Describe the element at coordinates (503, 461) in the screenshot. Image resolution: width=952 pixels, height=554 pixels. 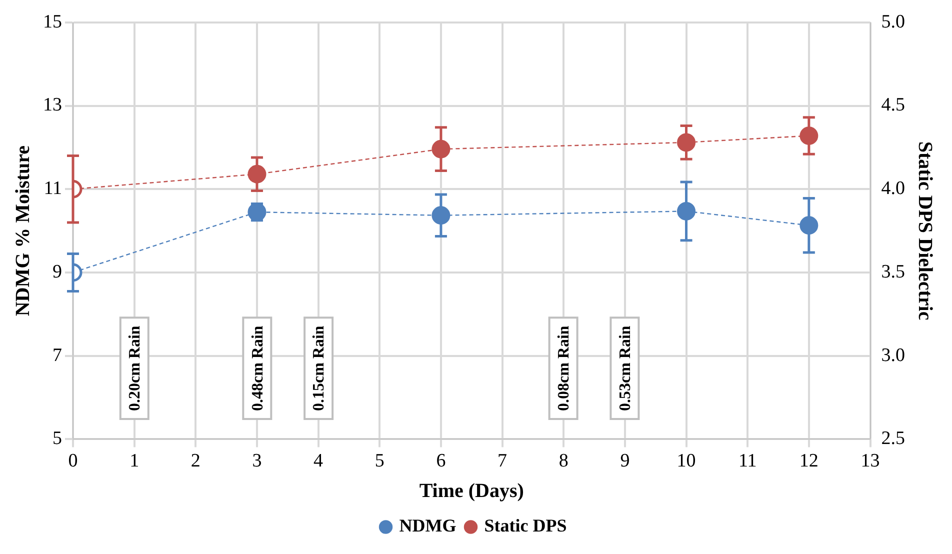
I see `x-tick-label: 7` at that location.